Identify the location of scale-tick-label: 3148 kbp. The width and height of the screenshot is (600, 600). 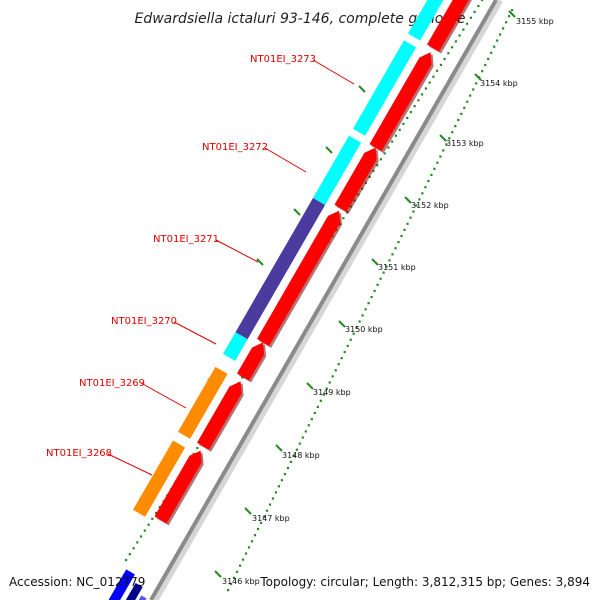
(301, 455).